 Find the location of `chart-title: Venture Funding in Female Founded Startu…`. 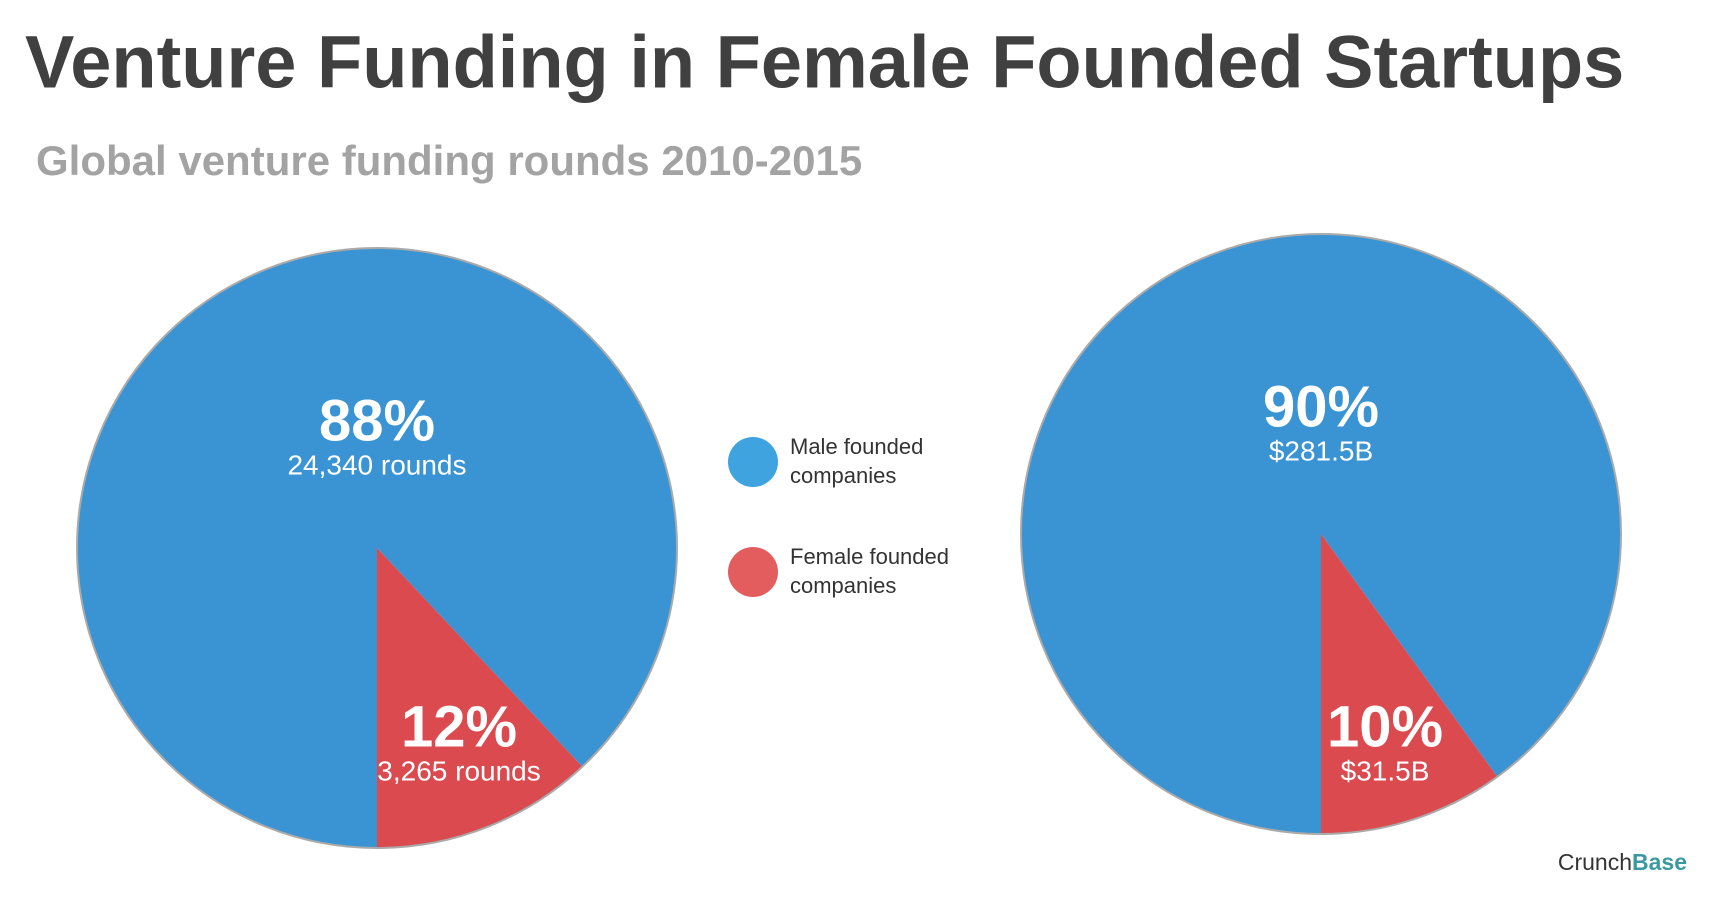

chart-title: Venture Funding in Female Founded Startu… is located at coordinates (824, 62).